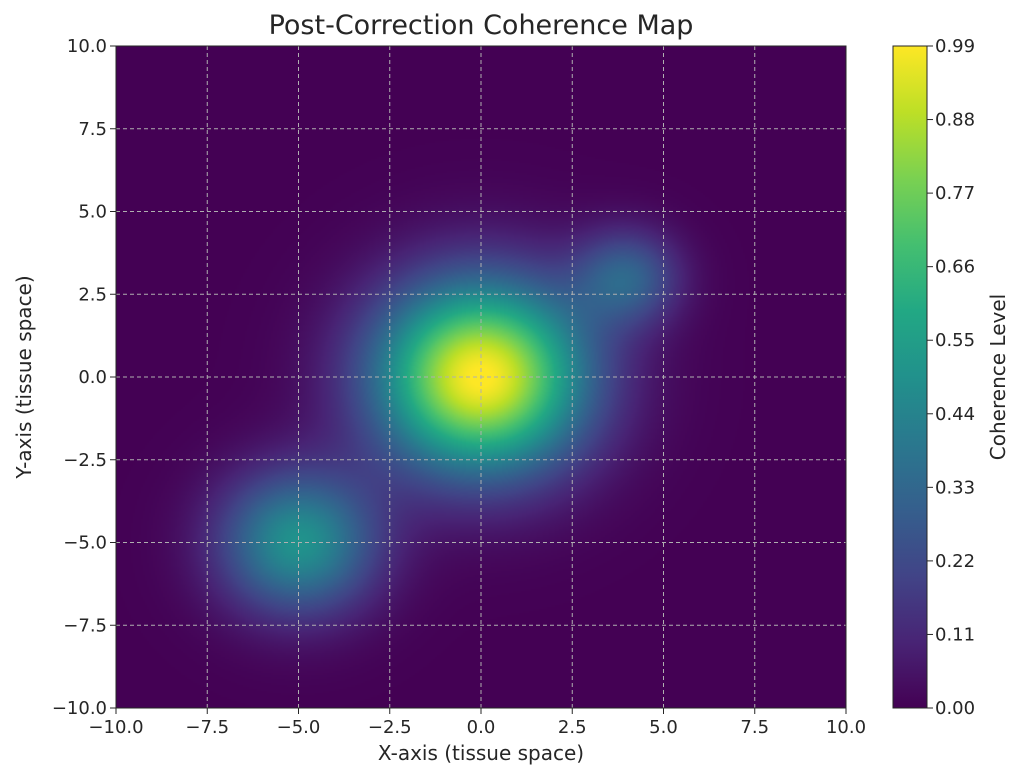  What do you see at coordinates (998, 377) in the screenshot?
I see `colorbar-label: Coherence Level` at bounding box center [998, 377].